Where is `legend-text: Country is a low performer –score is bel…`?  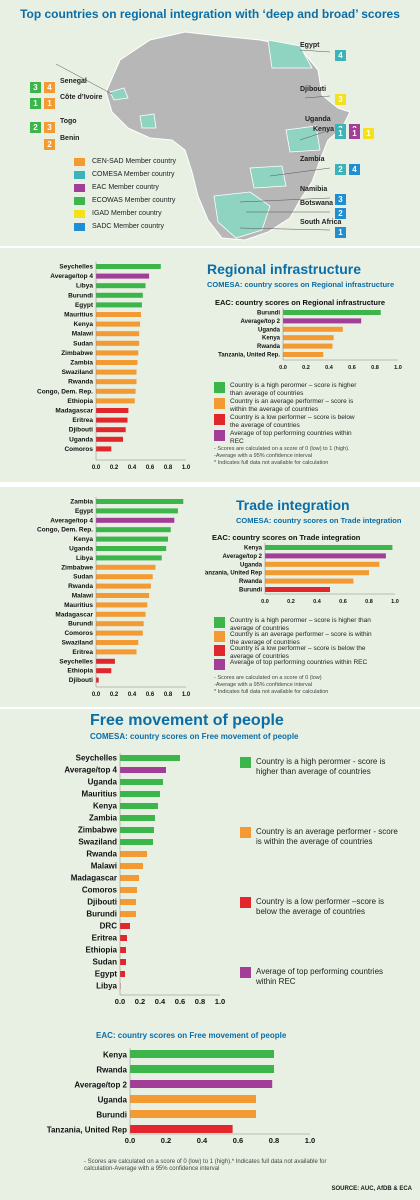
legend-text: Country is a low performer –score is bel… is located at coordinates (320, 906).